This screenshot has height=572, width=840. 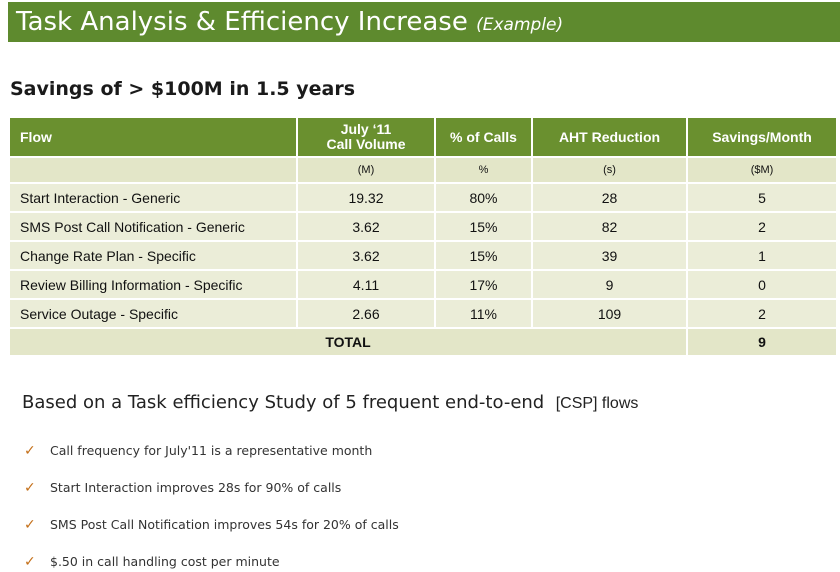 What do you see at coordinates (761, 285) in the screenshot?
I see `savings-month-cell: 0` at bounding box center [761, 285].